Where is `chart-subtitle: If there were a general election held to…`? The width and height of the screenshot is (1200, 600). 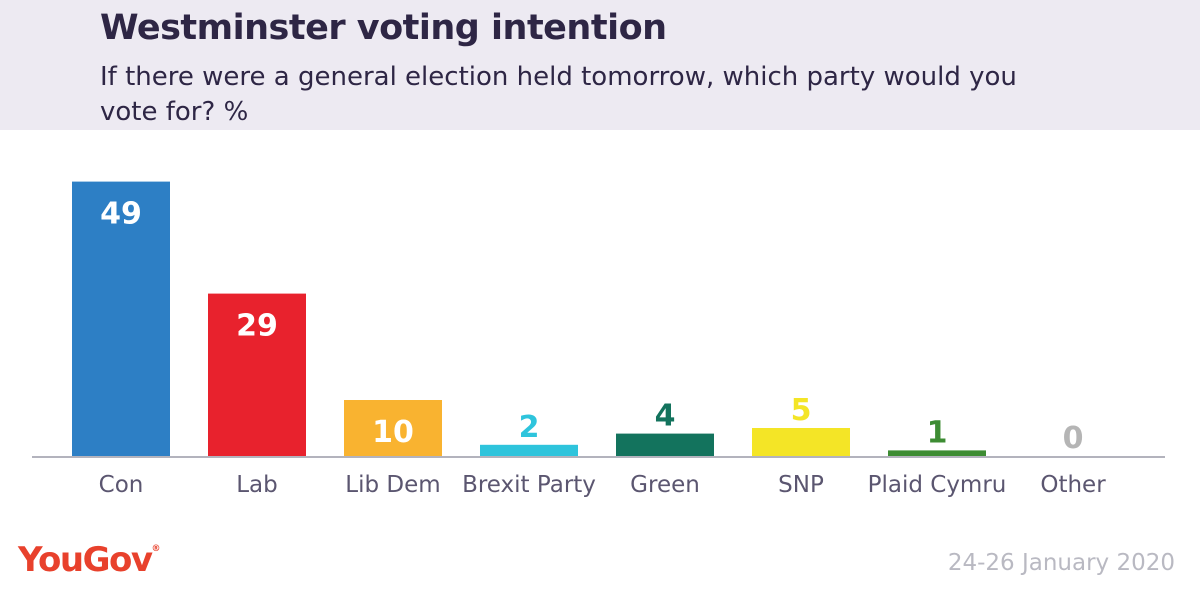
chart-subtitle: If there were a general election held to… is located at coordinates (558, 94).